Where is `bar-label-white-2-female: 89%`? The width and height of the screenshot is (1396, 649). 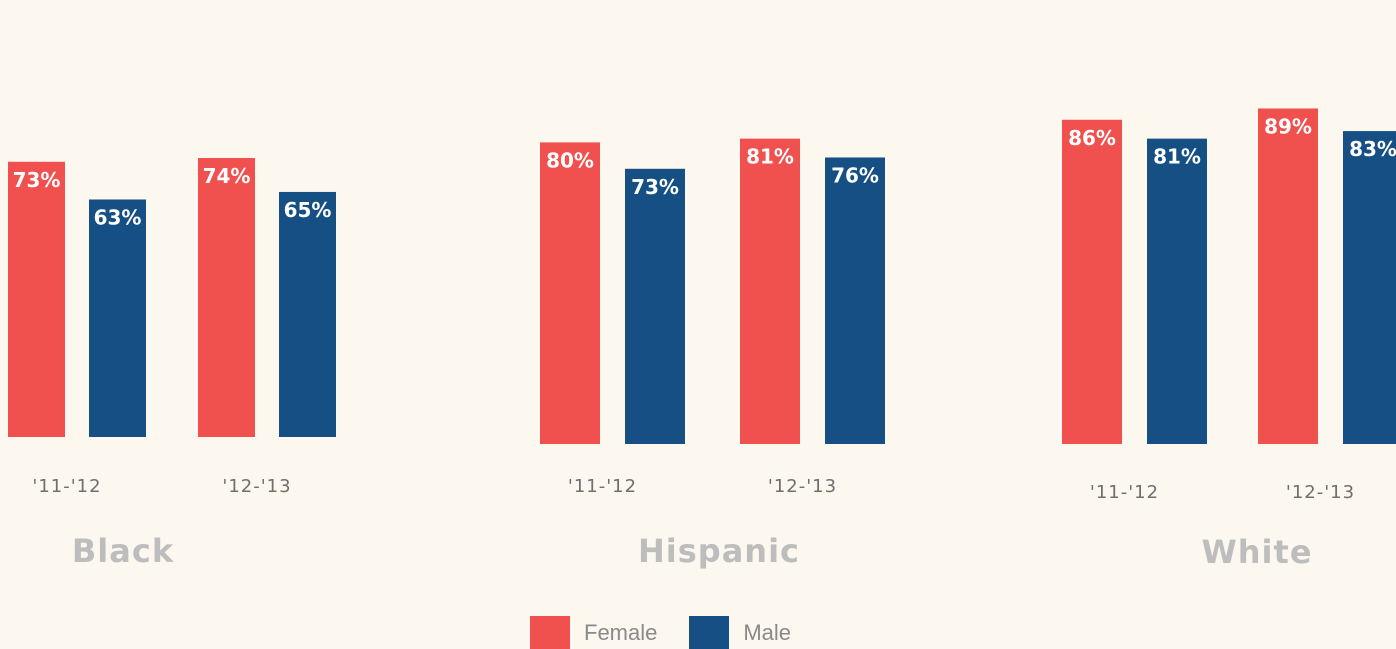
bar-label-white-2-female: 89% is located at coordinates (1288, 126).